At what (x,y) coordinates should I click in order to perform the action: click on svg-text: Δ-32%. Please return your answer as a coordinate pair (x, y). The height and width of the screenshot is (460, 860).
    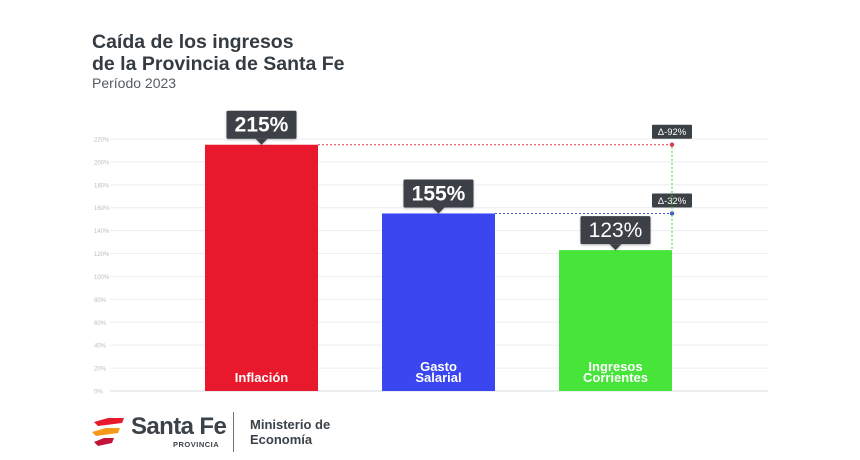
    Looking at the image, I should click on (672, 201).